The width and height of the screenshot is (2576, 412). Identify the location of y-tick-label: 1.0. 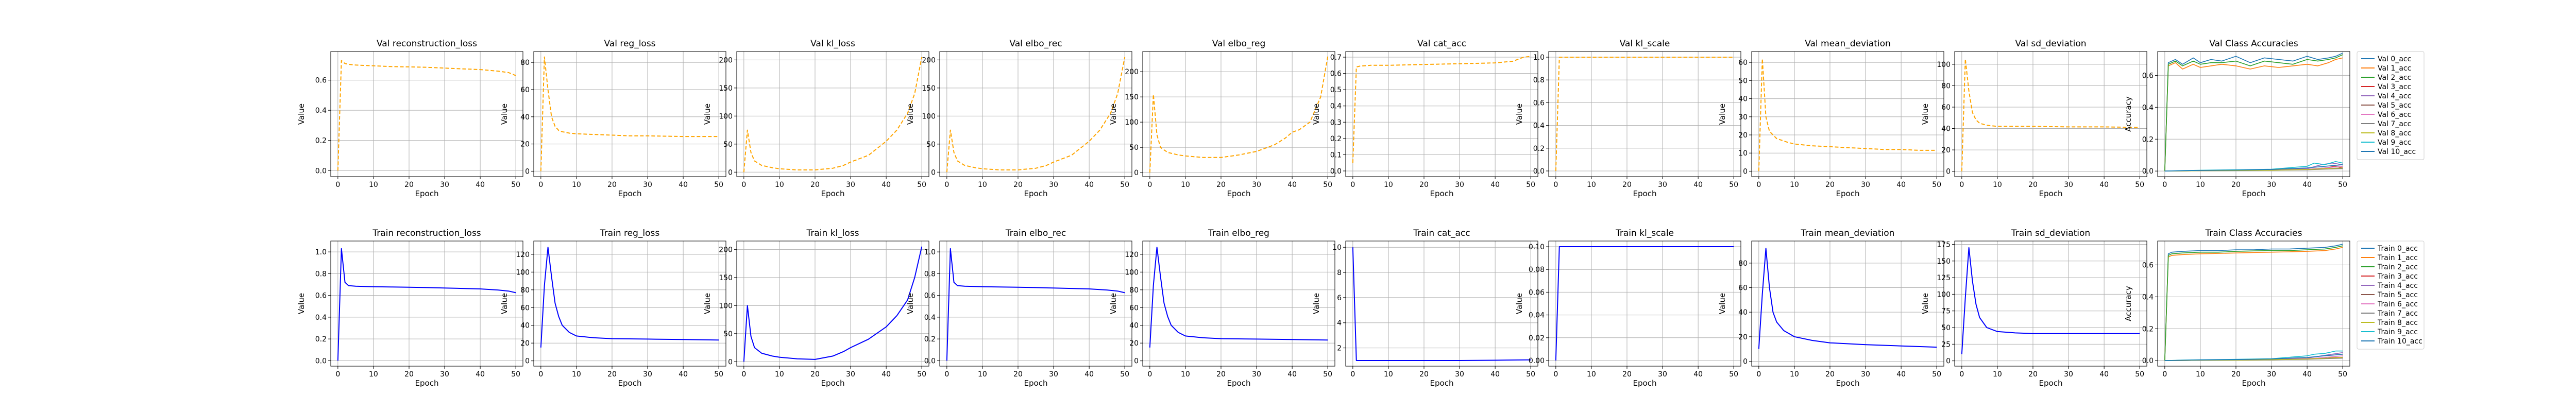
(321, 252).